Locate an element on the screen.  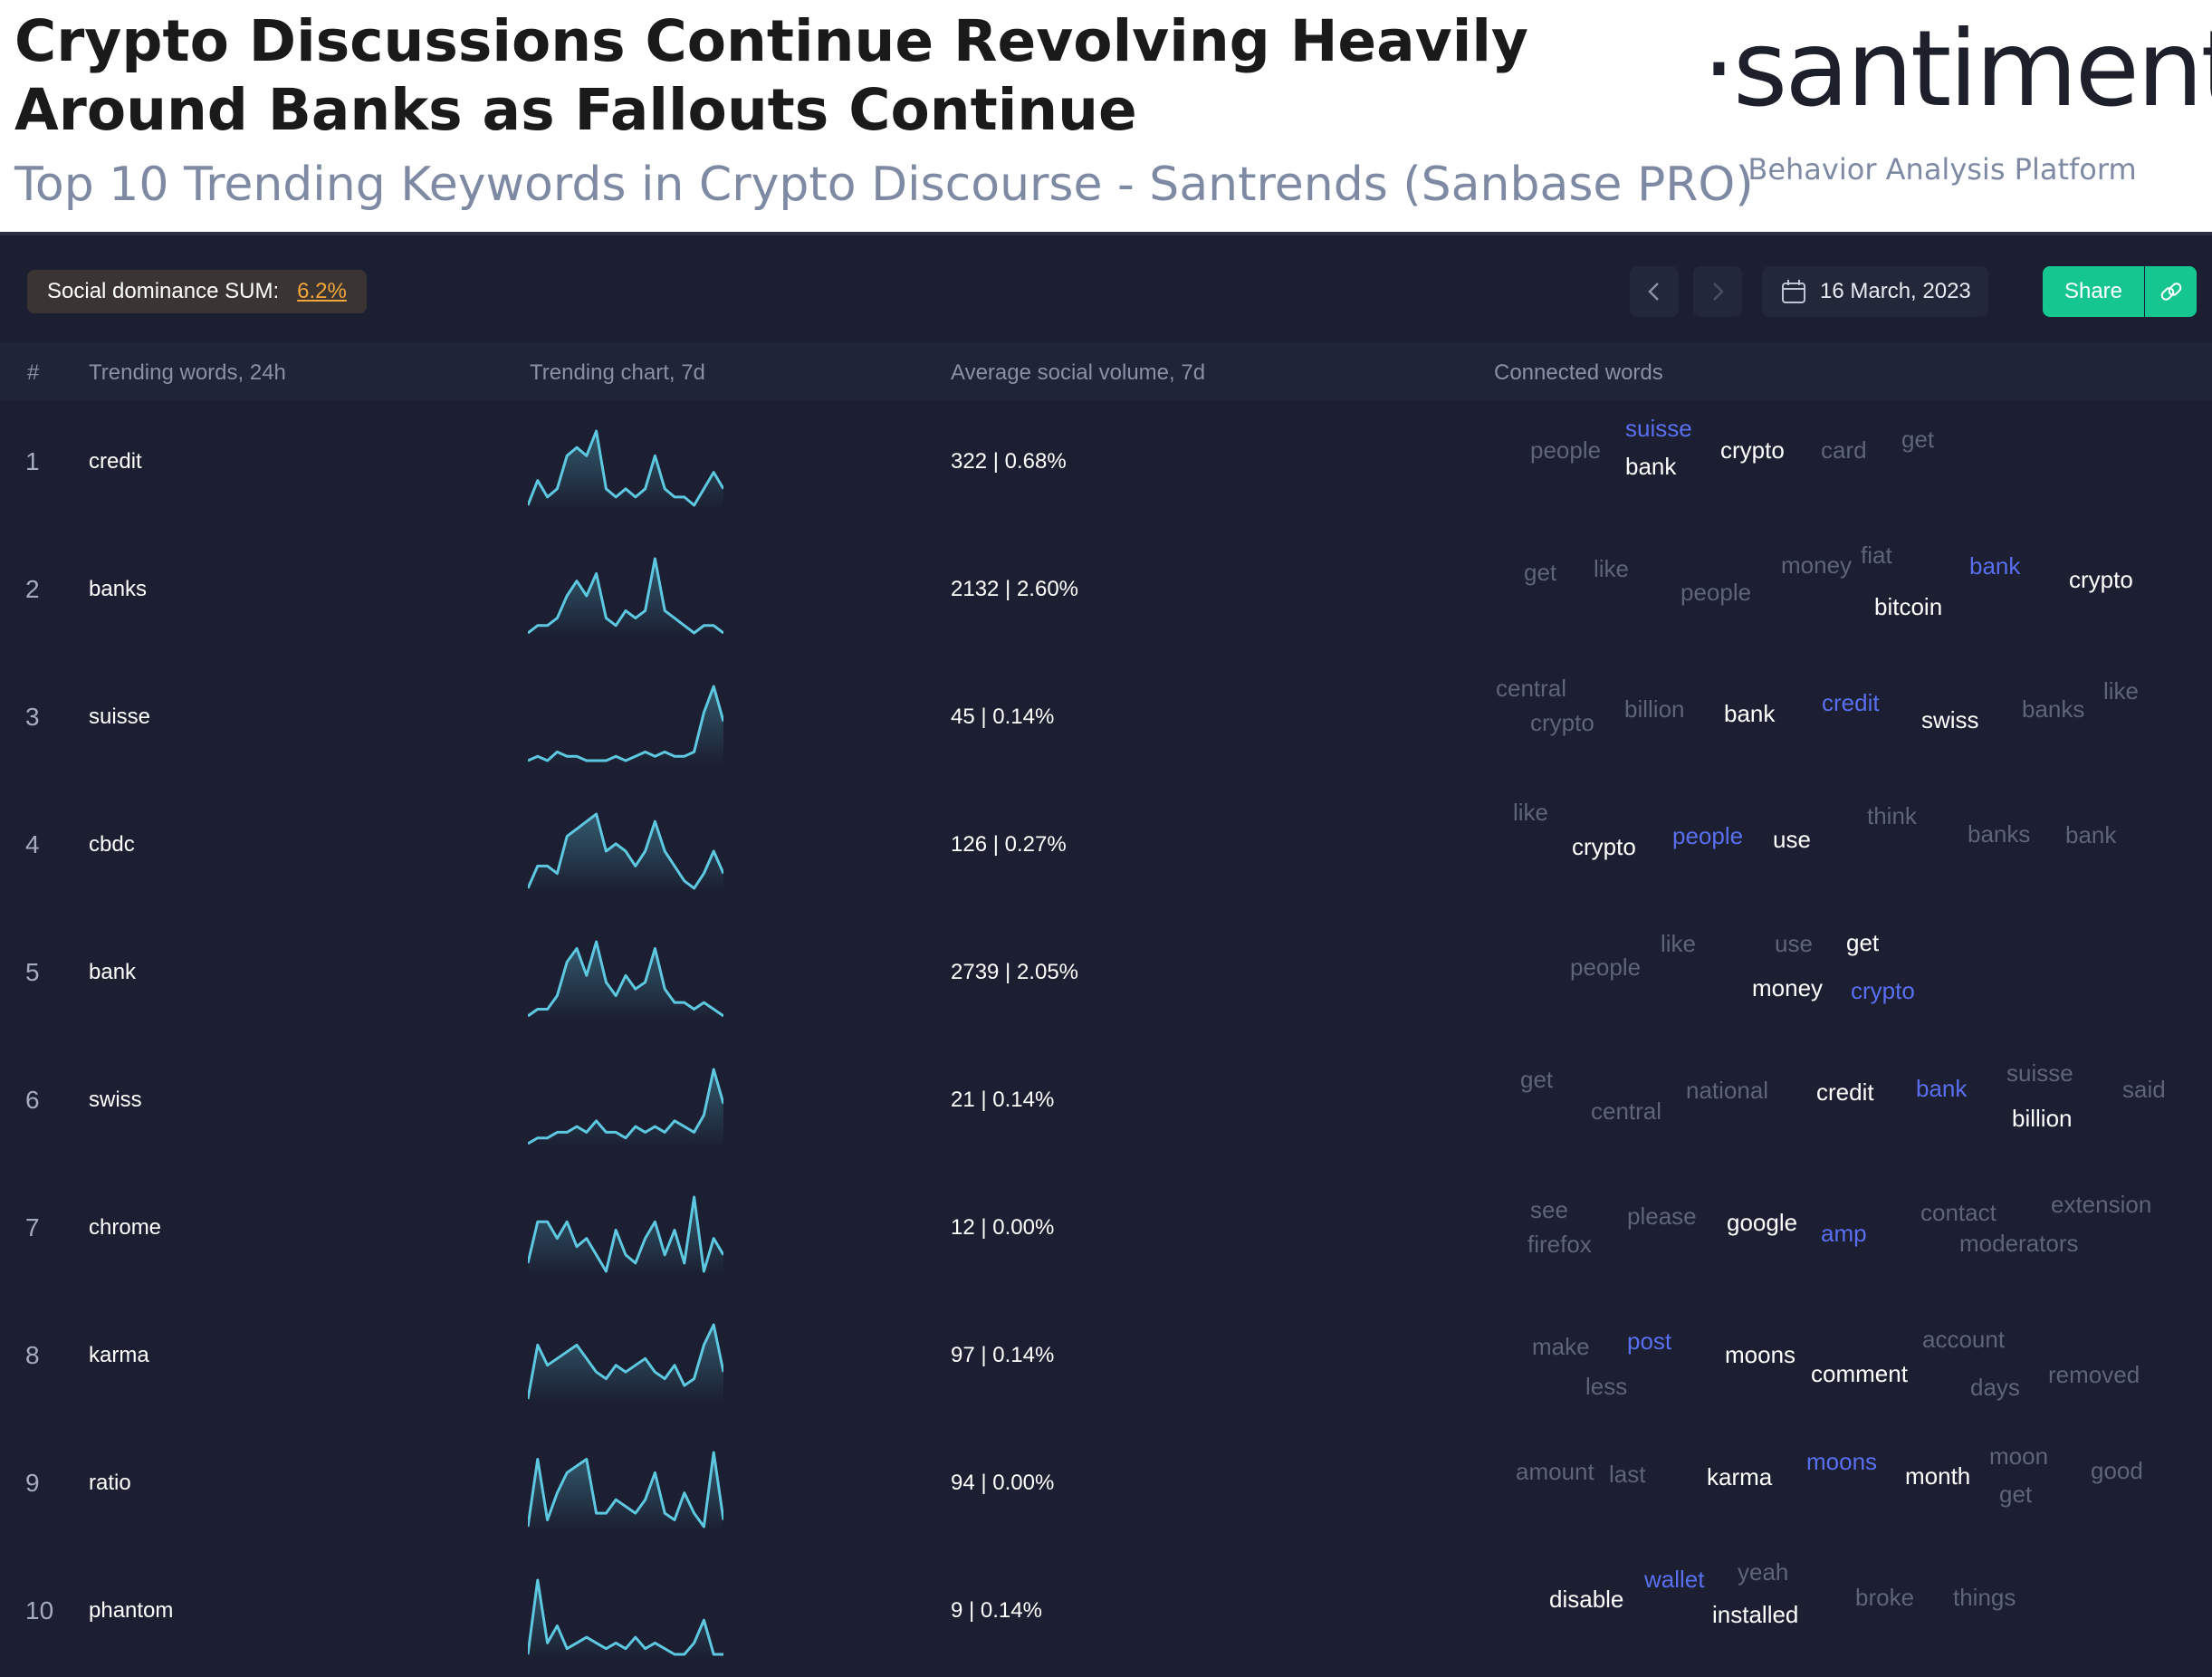
connected-word: comment is located at coordinates (1859, 1373).